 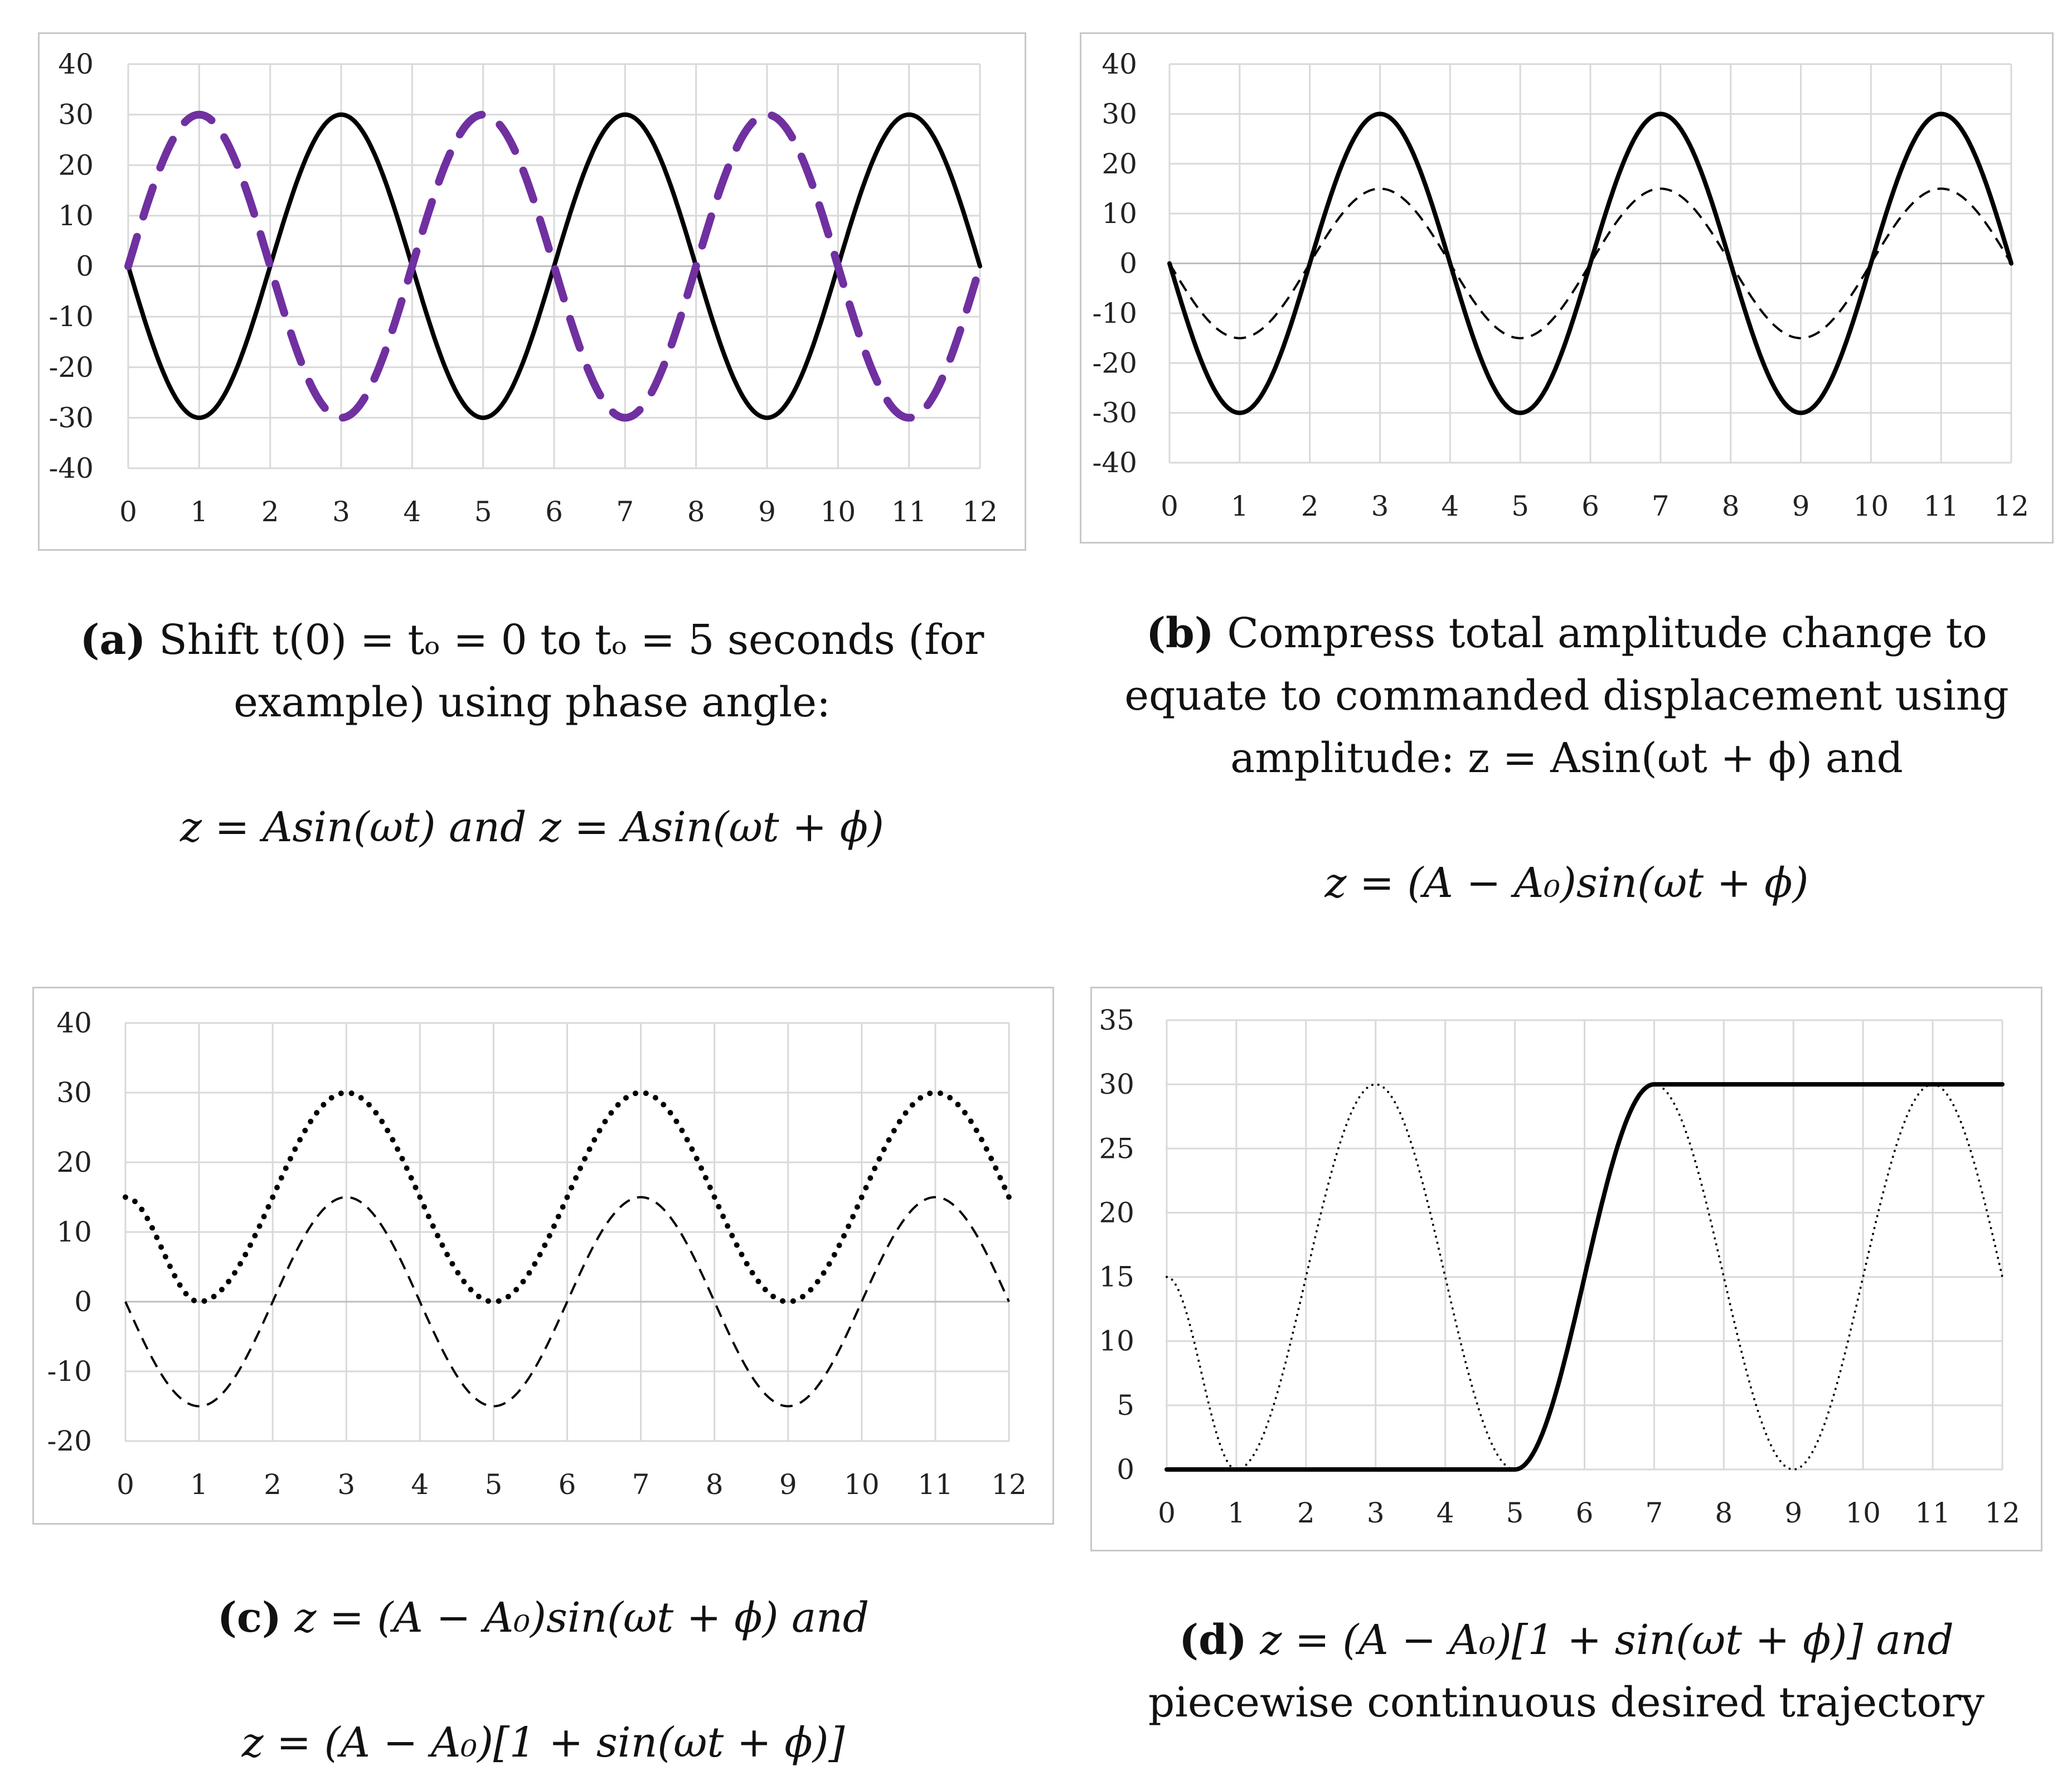 I want to click on chart-d-x-tick: 12, so click(x=2002, y=1513).